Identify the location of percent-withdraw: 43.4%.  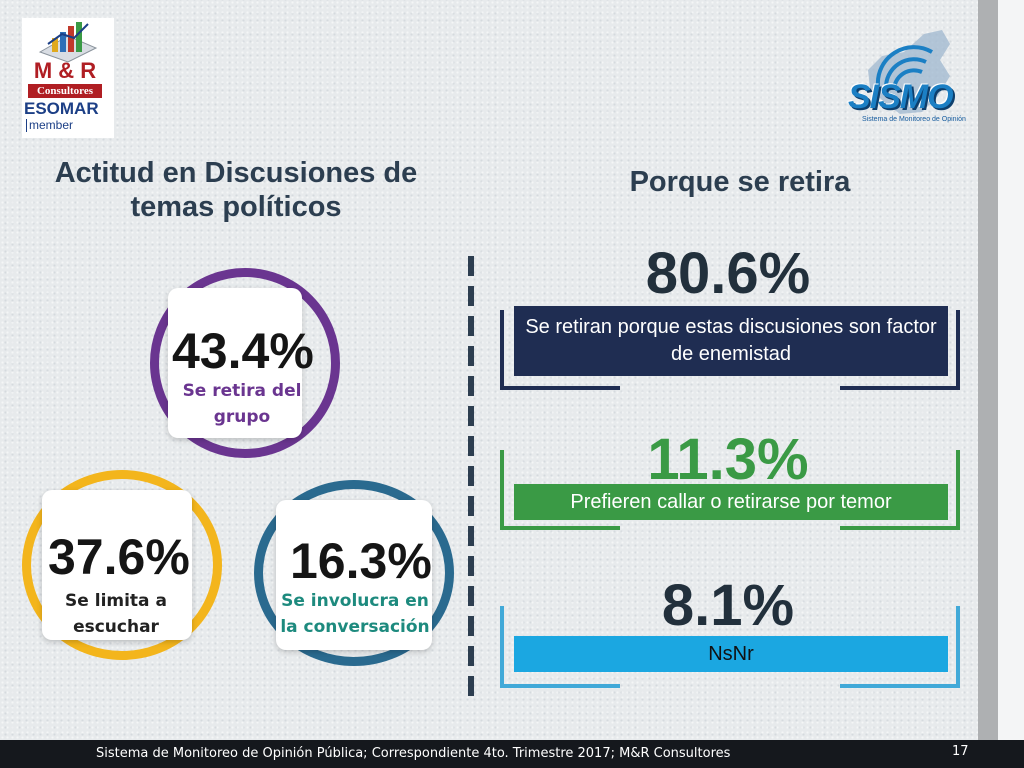
(243, 351).